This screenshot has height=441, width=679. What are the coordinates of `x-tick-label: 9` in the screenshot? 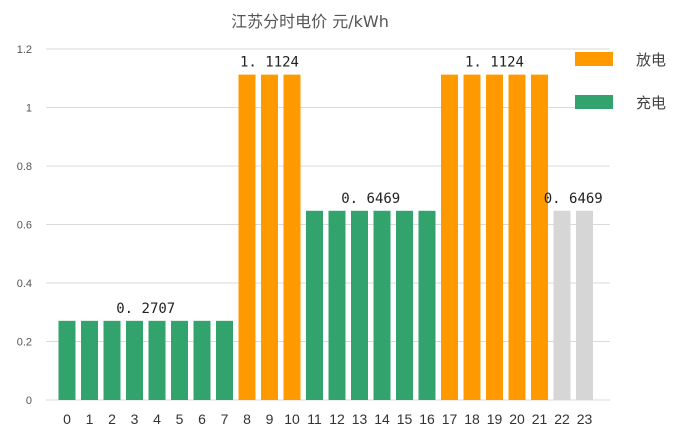 It's located at (270, 419).